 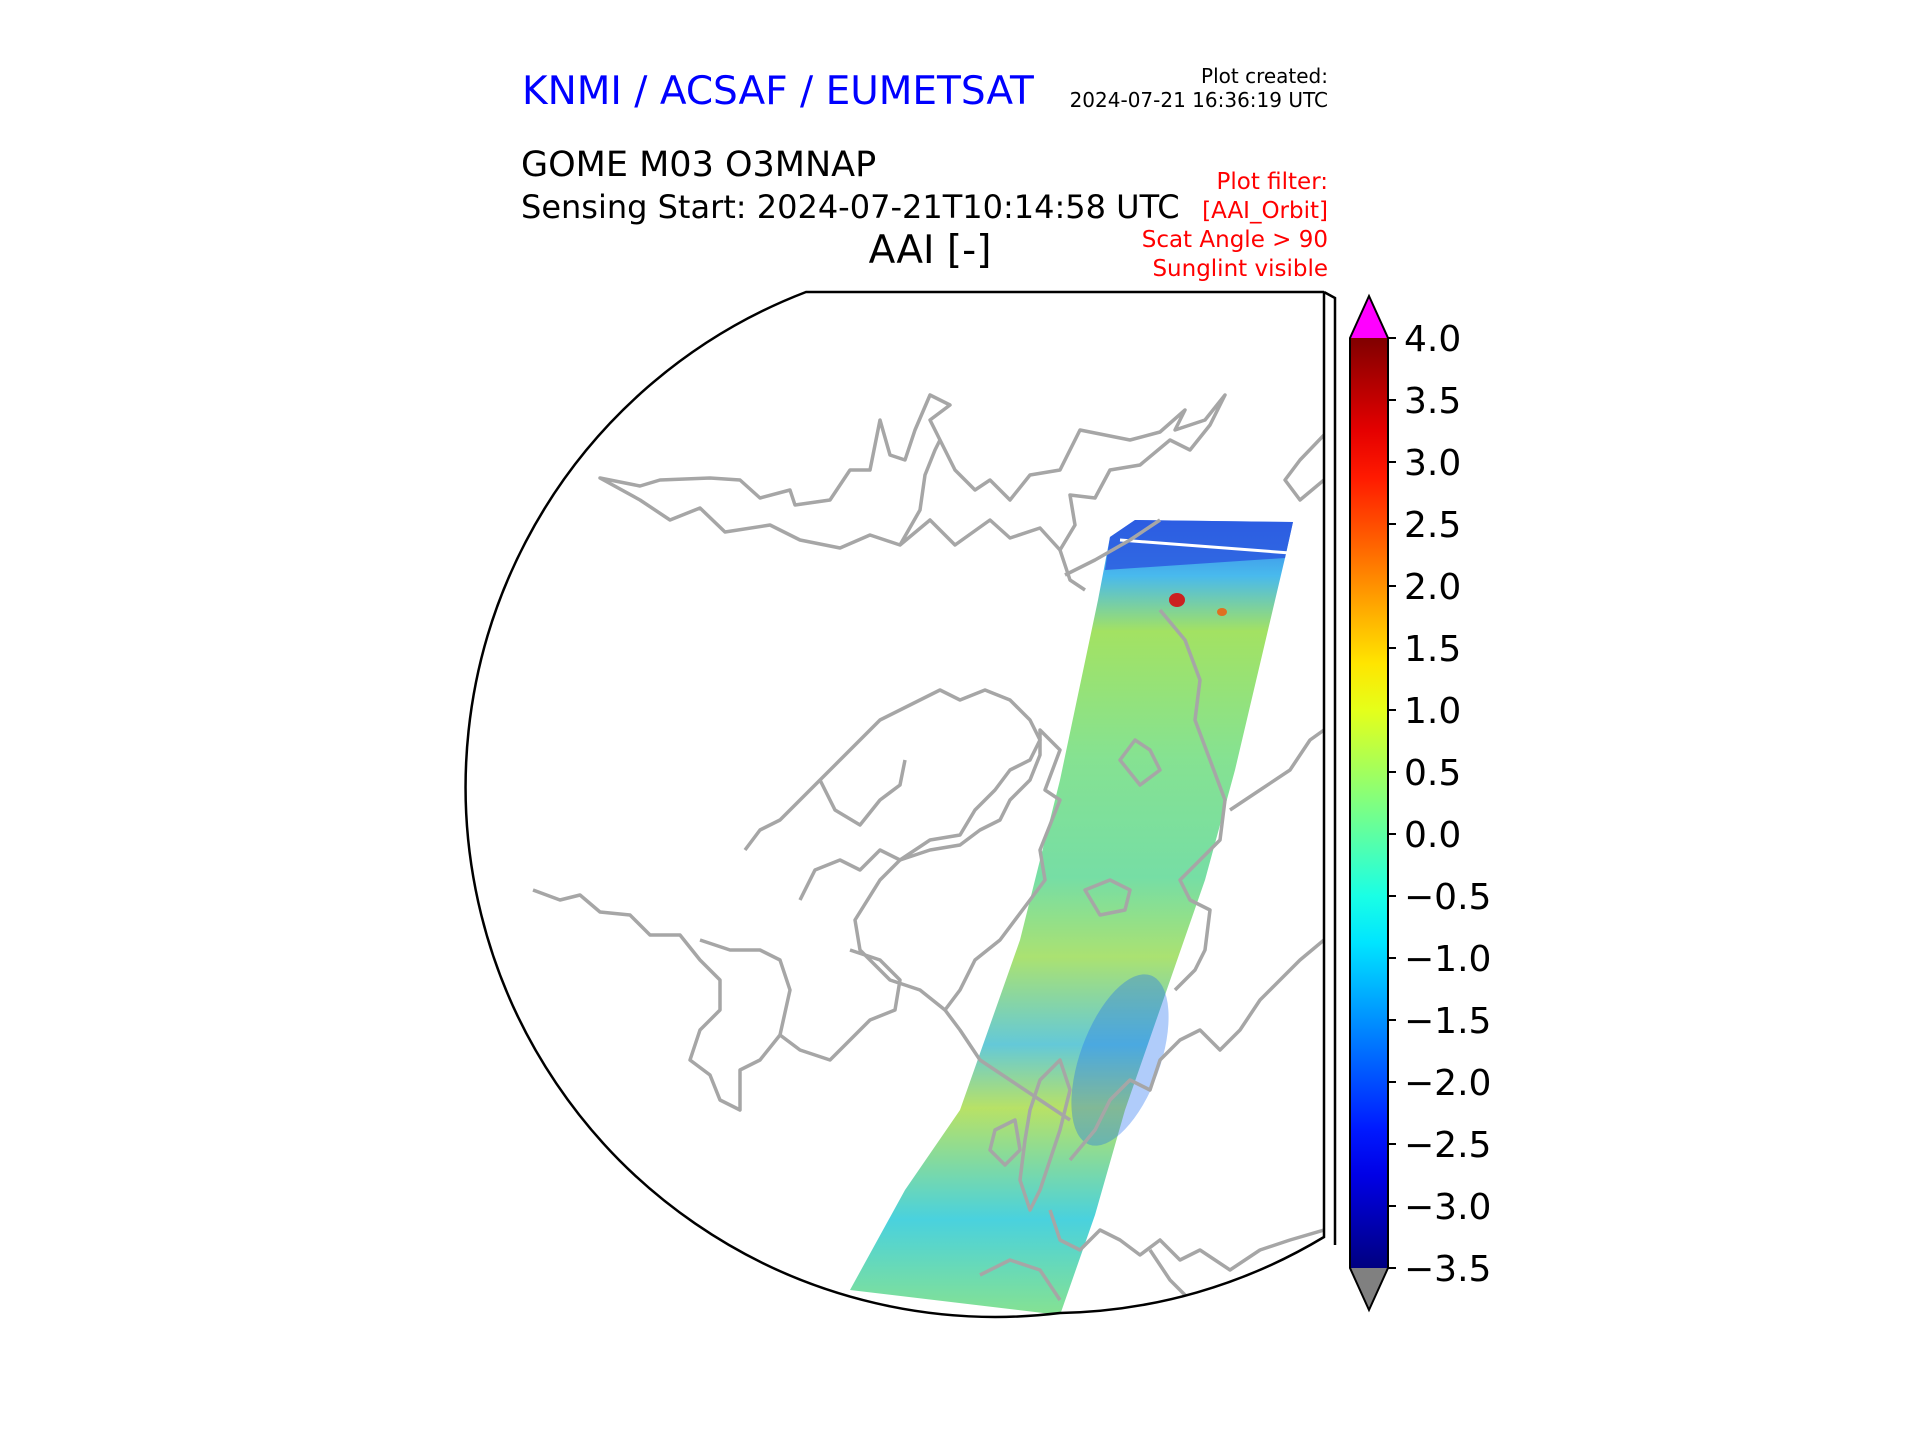 I want to click on coast-iberia, so click(x=1020, y=1279).